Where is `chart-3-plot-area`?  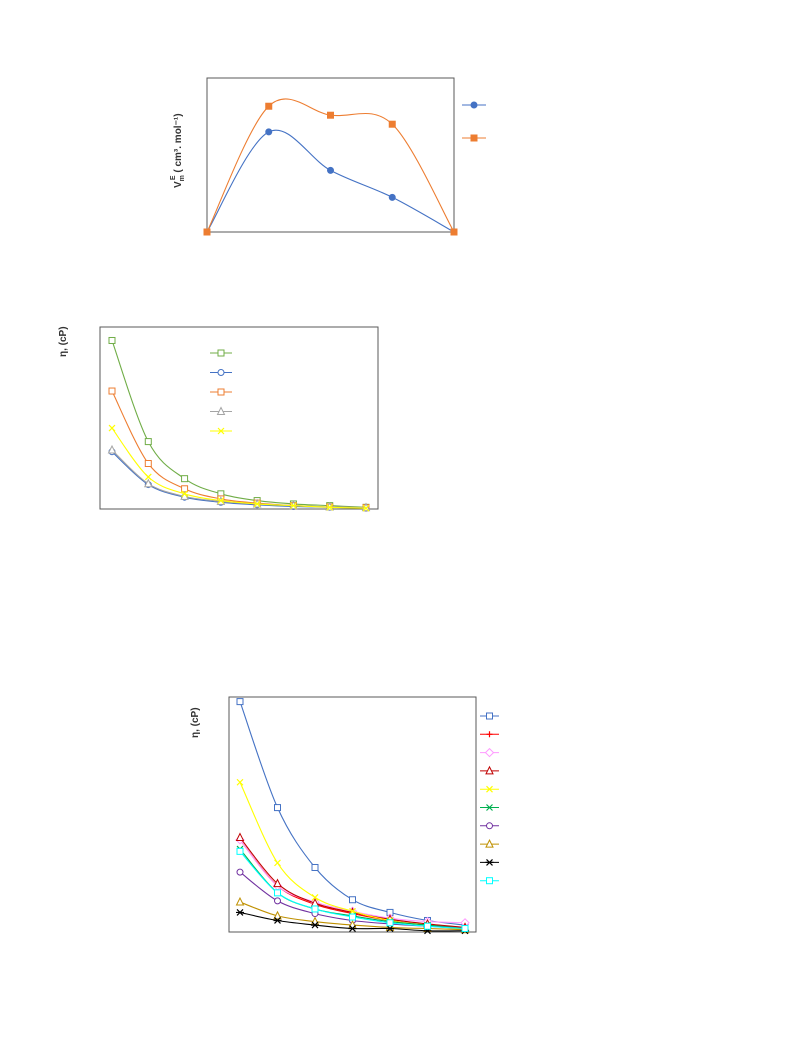 chart-3-plot-area is located at coordinates (352, 814).